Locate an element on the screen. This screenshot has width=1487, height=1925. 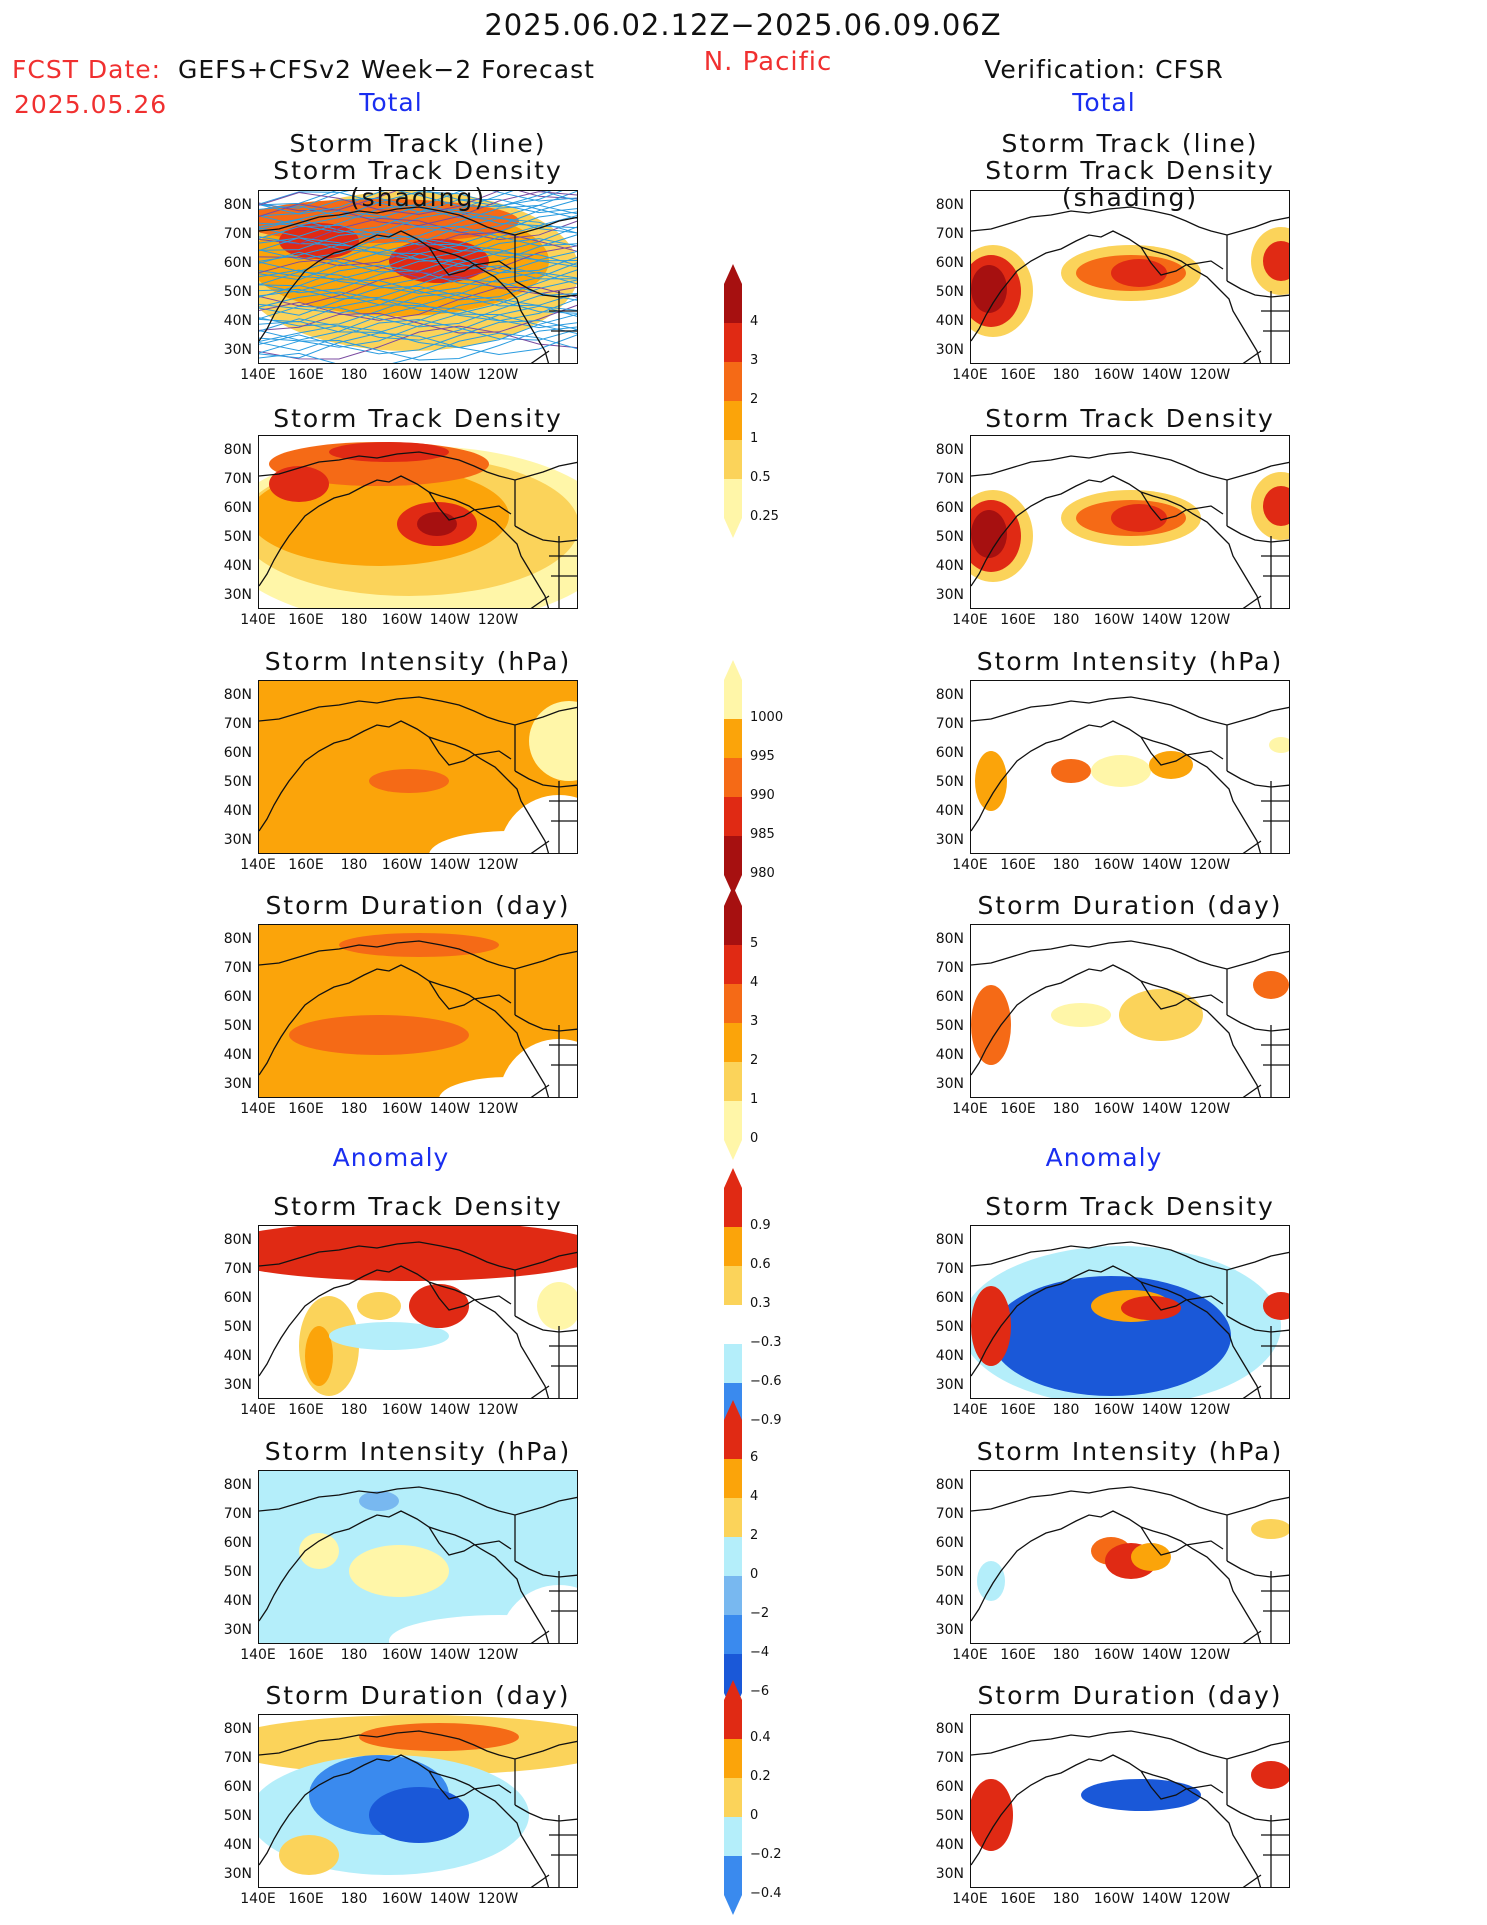
colorbar-label: 5 is located at coordinates (754, 943).